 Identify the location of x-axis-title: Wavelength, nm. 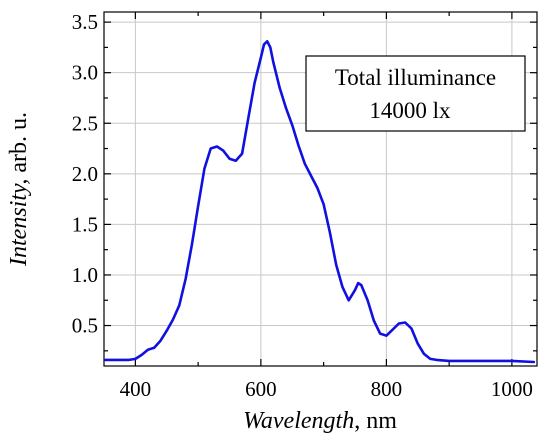
(320, 421).